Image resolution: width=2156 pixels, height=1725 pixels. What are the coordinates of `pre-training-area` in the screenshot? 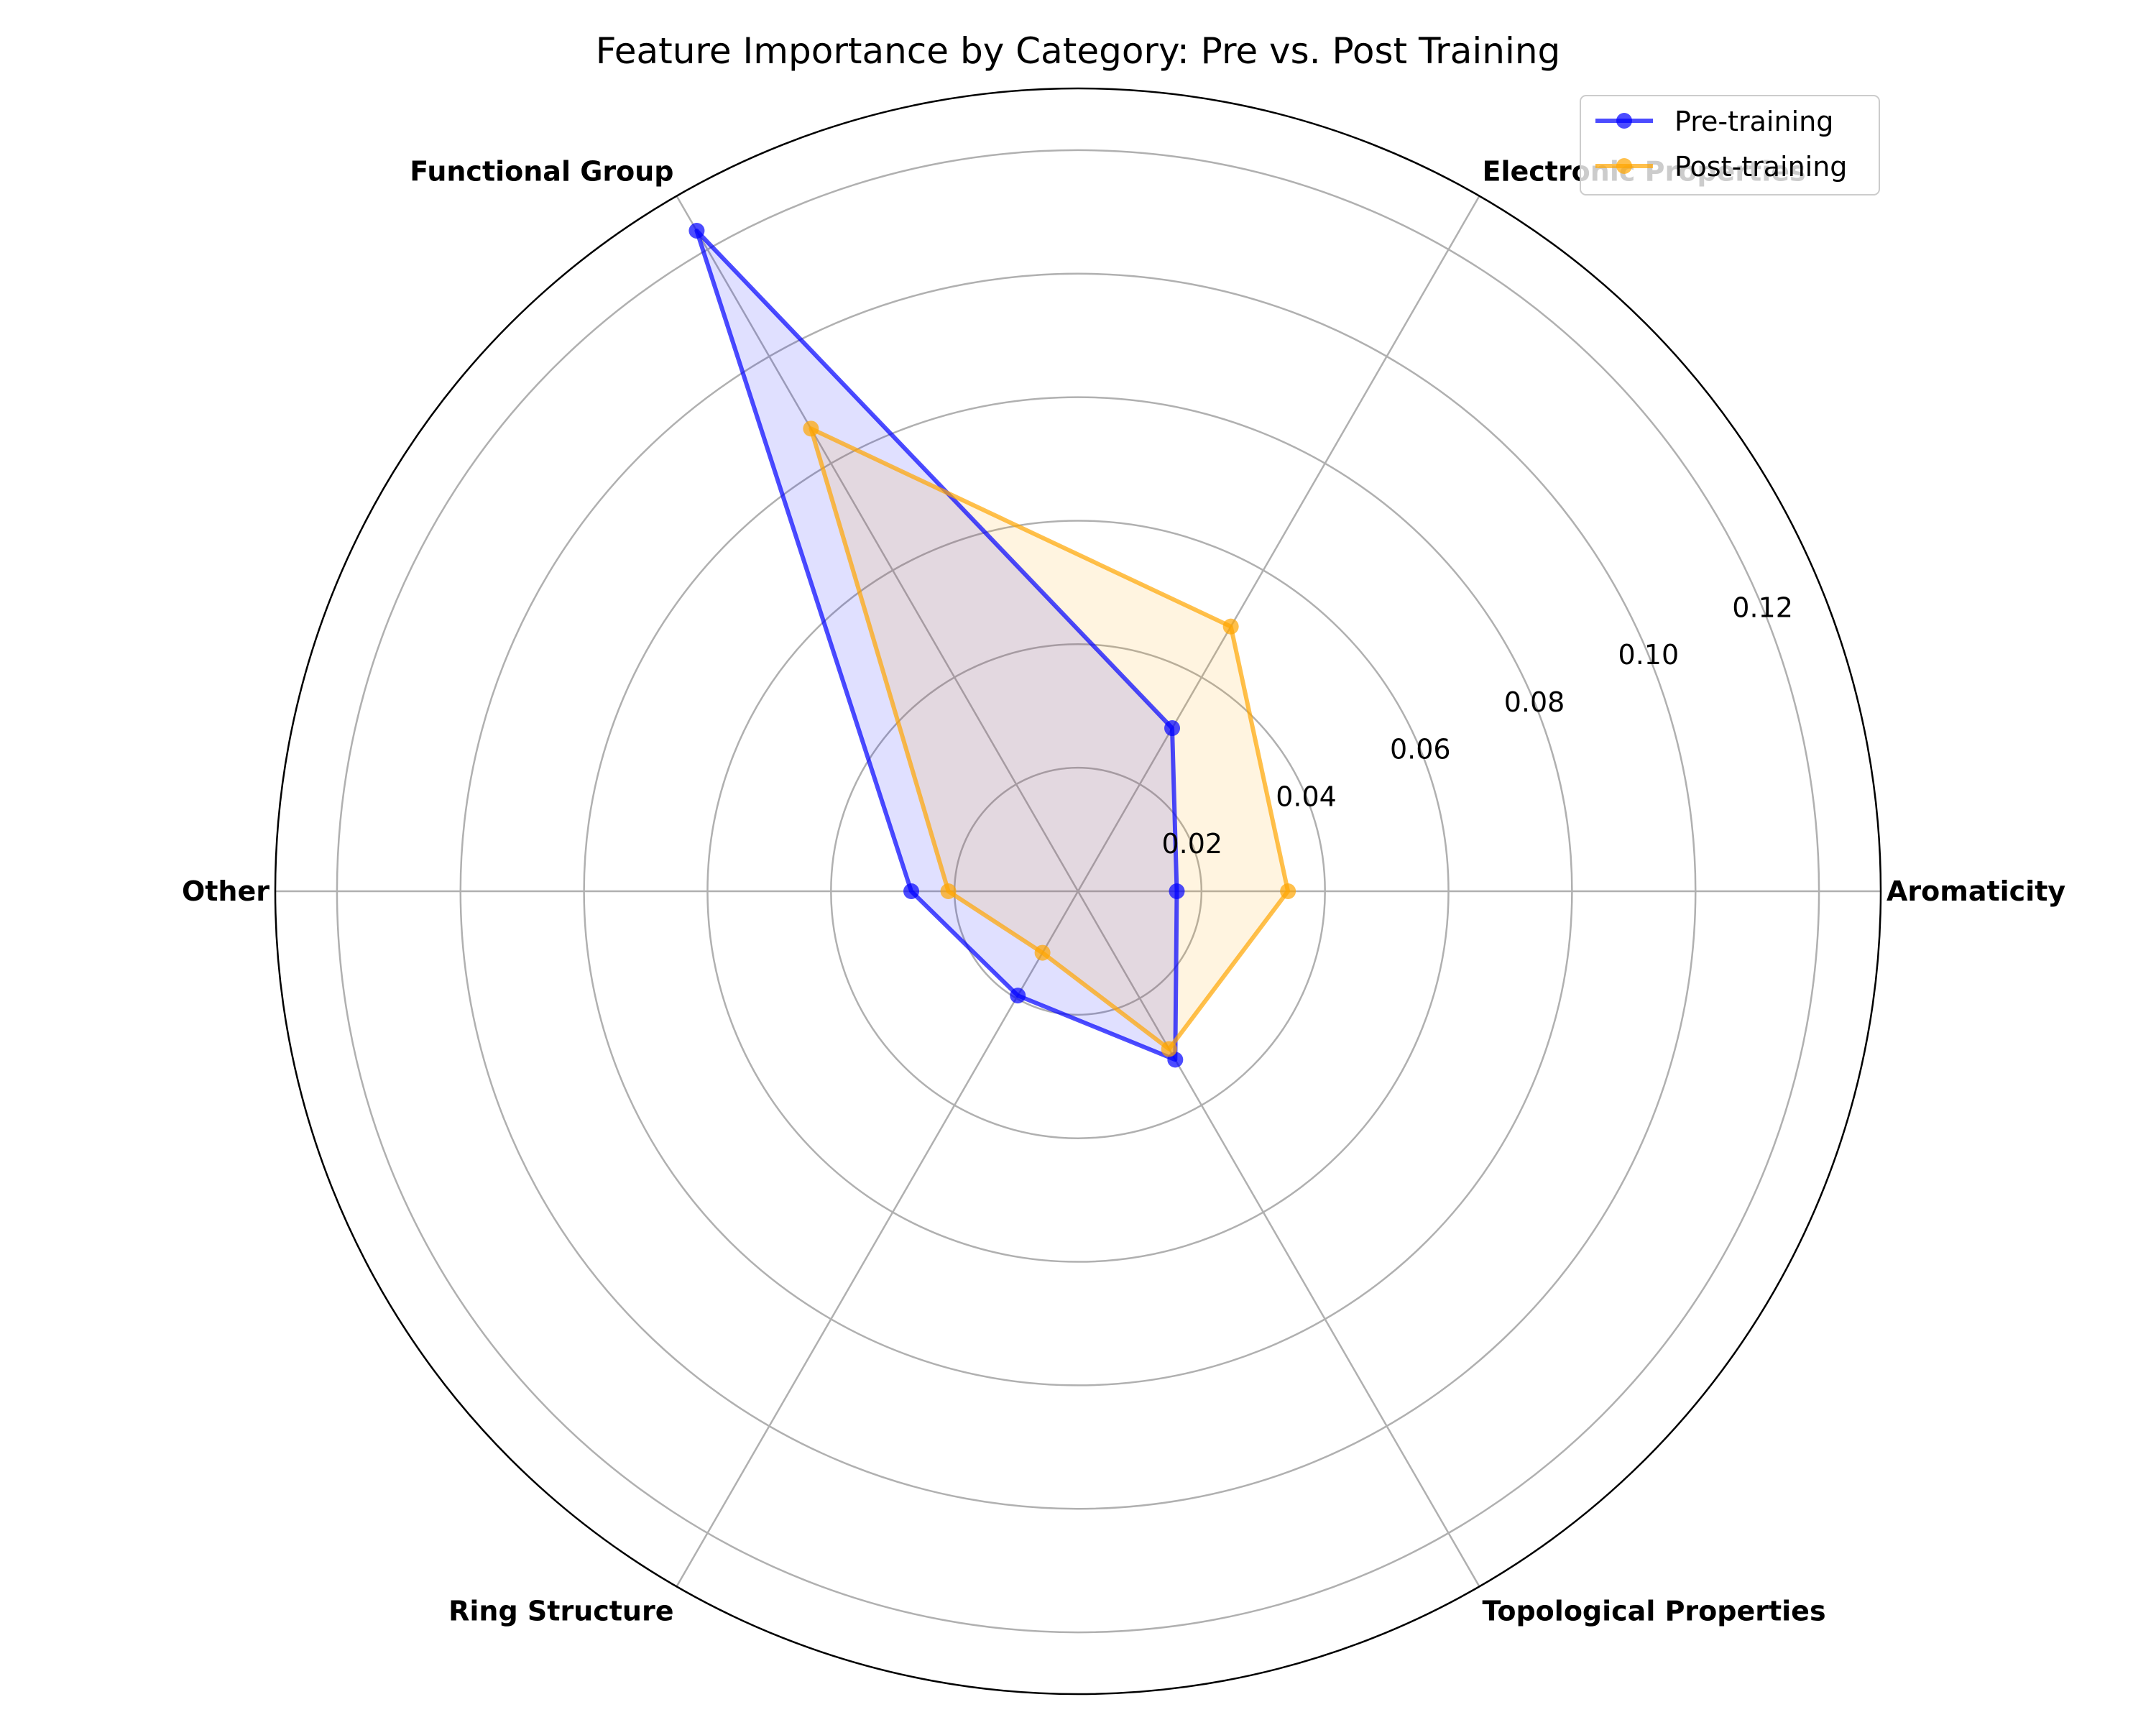 It's located at (937, 645).